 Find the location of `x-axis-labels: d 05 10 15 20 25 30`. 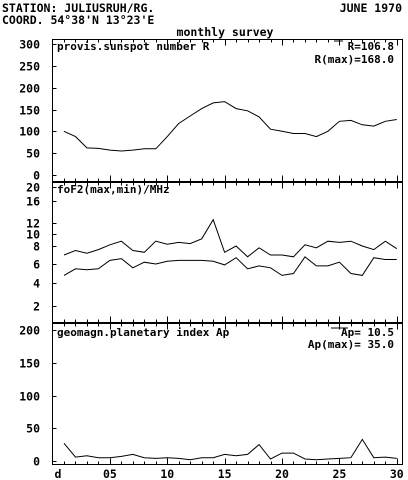

x-axis-labels: d 05 10 15 20 25 30 is located at coordinates (229, 473).